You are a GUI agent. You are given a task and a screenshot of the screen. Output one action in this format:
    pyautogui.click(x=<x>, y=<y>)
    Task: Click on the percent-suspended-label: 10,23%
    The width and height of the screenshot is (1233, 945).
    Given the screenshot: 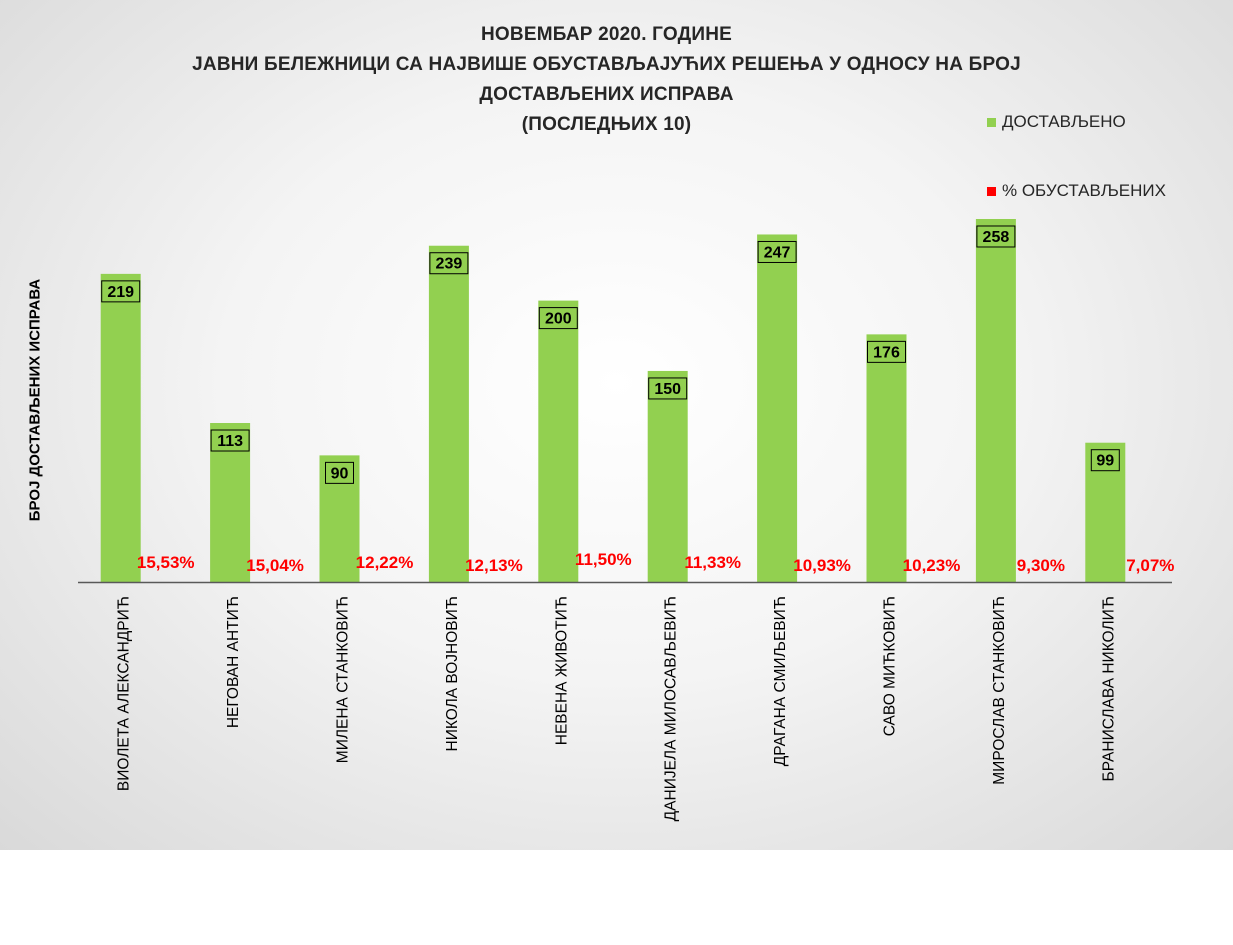 What is the action you would take?
    pyautogui.click(x=932, y=565)
    